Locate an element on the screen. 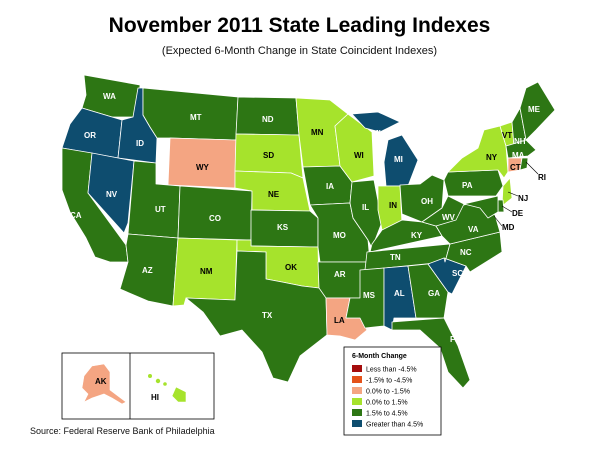  label-wy: WY is located at coordinates (203, 167).